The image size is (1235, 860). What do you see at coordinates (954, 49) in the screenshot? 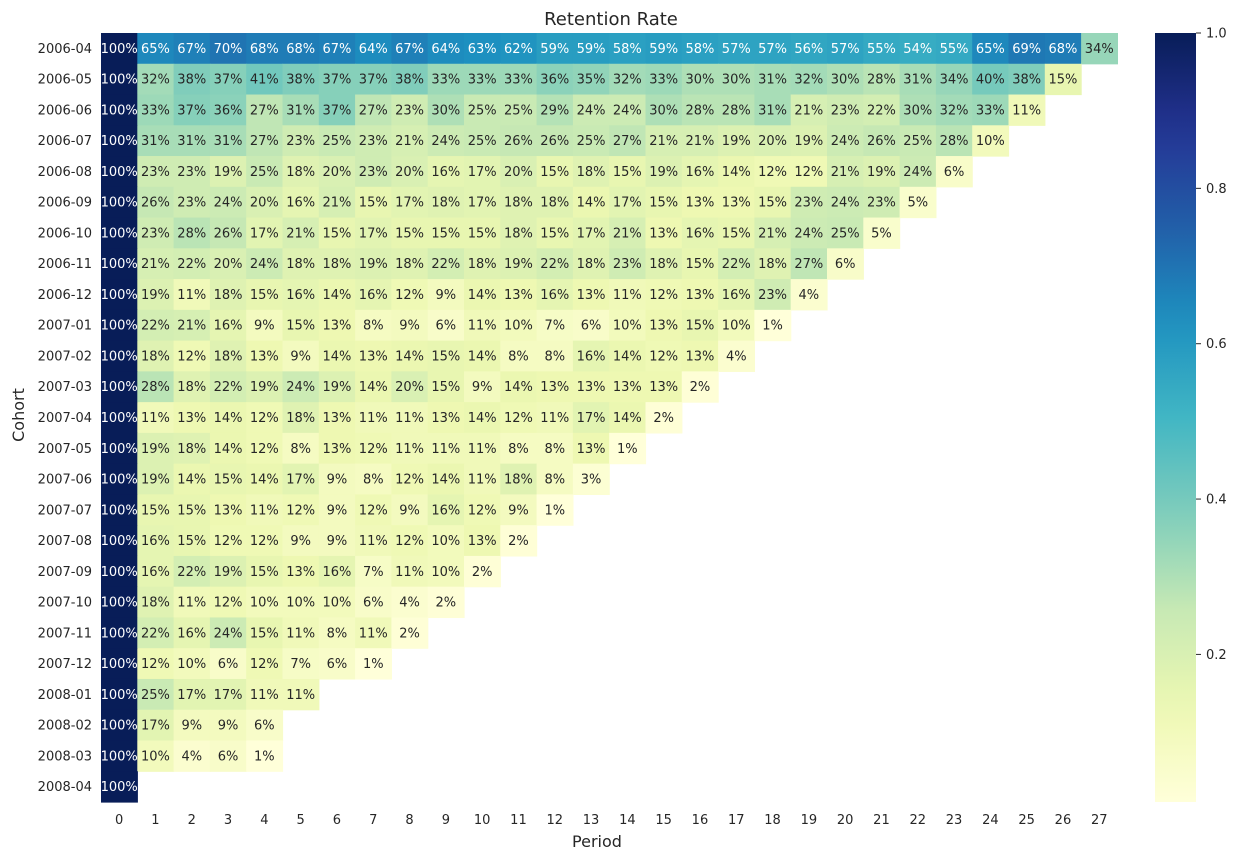
I see `cell-value-label: 55%` at bounding box center [954, 49].